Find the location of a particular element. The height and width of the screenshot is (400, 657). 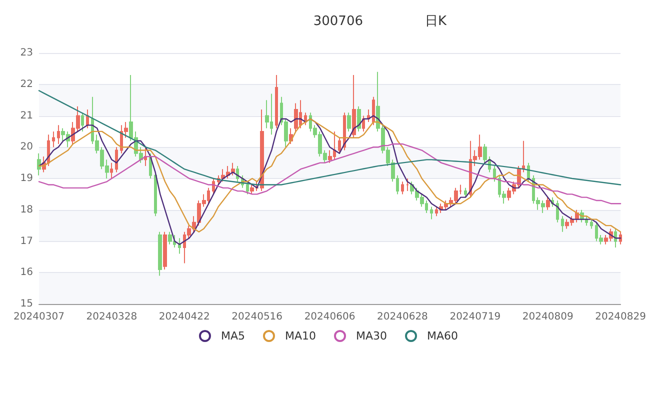

legend-label: MA10 is located at coordinates (300, 336).